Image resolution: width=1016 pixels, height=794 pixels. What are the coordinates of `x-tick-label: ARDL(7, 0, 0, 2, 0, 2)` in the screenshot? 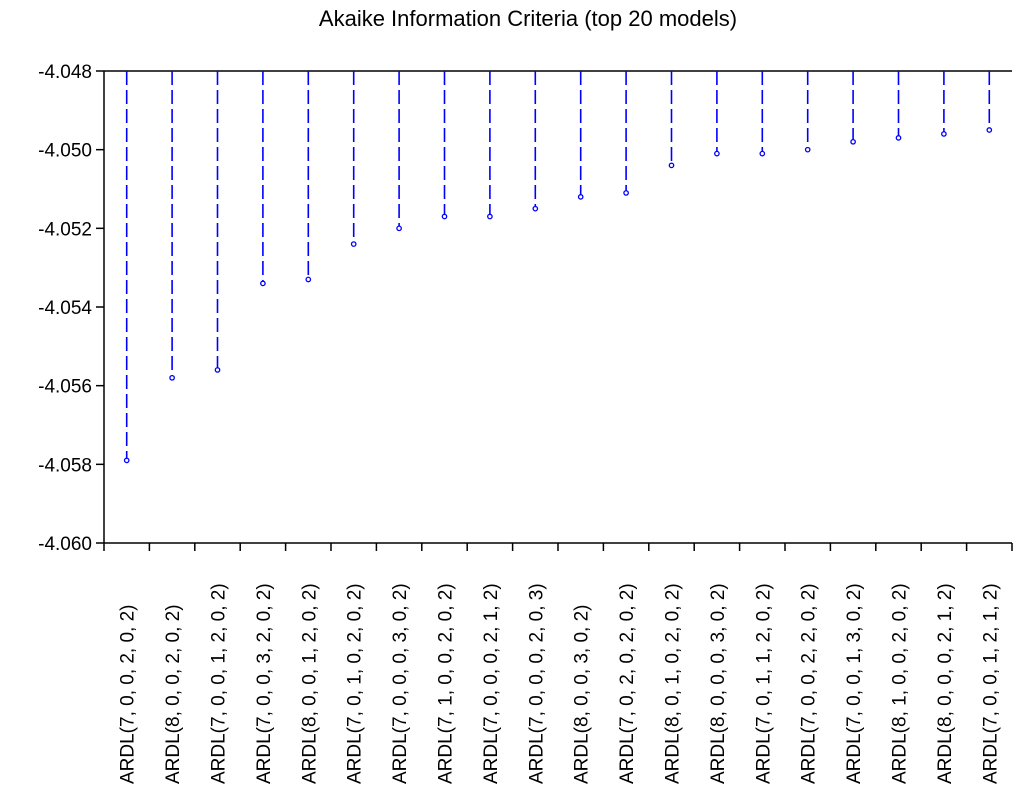 It's located at (128, 694).